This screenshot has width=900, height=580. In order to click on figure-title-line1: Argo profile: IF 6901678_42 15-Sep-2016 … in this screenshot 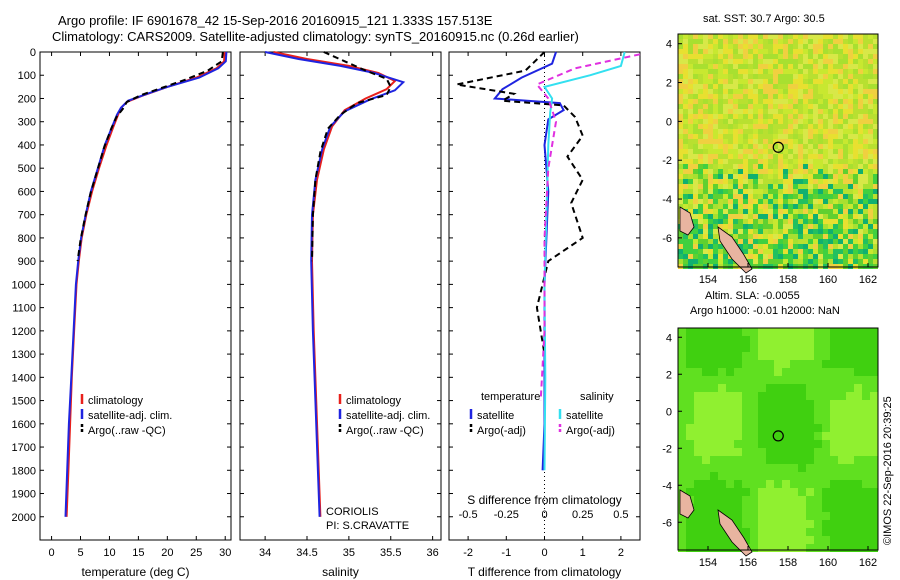, I will do `click(275, 20)`.